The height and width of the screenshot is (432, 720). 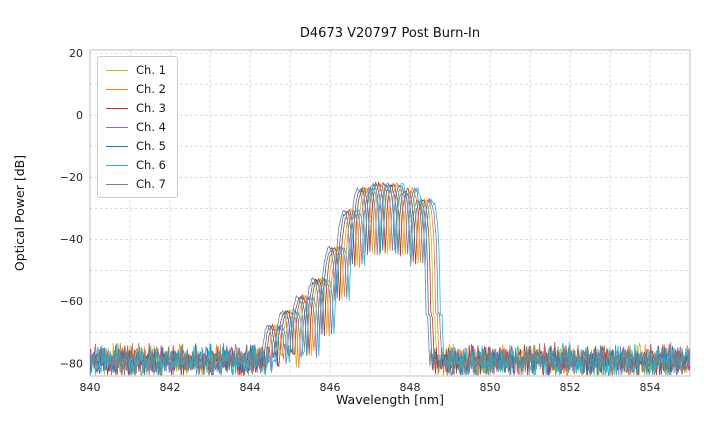 I want to click on legend-label: Ch. 5, so click(x=151, y=146).